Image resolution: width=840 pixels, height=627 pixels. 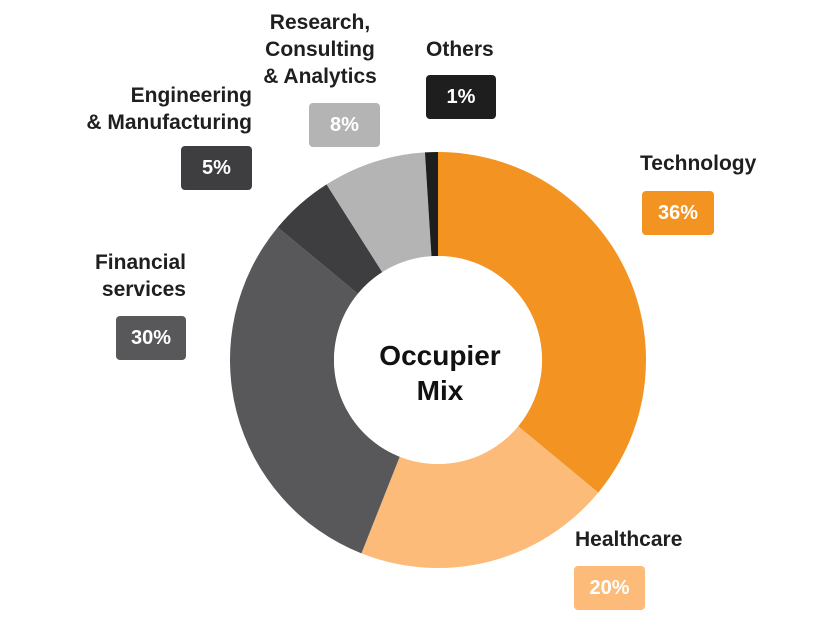 I want to click on donut-slice-research-consulting-analytics, so click(x=379, y=212).